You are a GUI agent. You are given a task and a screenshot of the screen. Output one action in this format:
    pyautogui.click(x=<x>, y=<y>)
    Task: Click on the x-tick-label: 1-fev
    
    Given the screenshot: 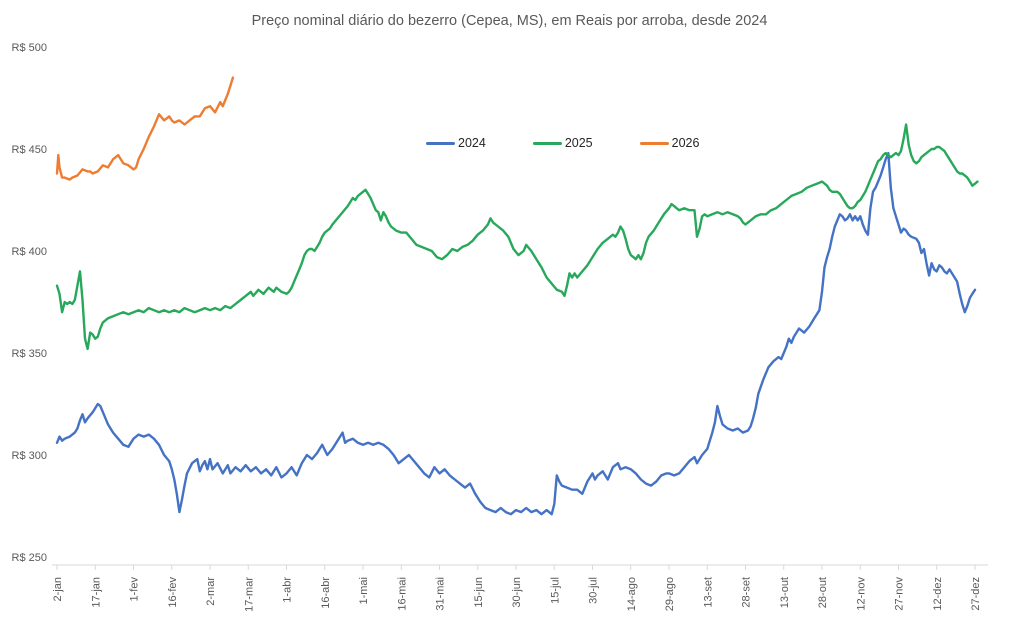 What is the action you would take?
    pyautogui.click(x=135, y=589)
    